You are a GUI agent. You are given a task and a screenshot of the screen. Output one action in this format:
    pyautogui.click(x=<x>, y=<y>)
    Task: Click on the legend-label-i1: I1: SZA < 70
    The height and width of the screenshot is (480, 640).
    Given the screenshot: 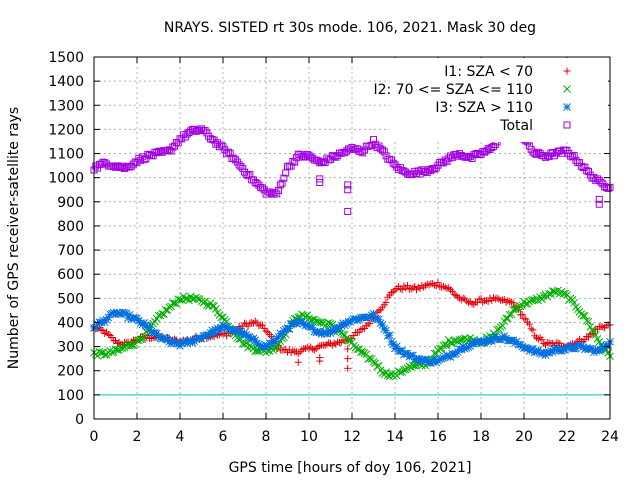 What is the action you would take?
    pyautogui.click(x=488, y=72)
    